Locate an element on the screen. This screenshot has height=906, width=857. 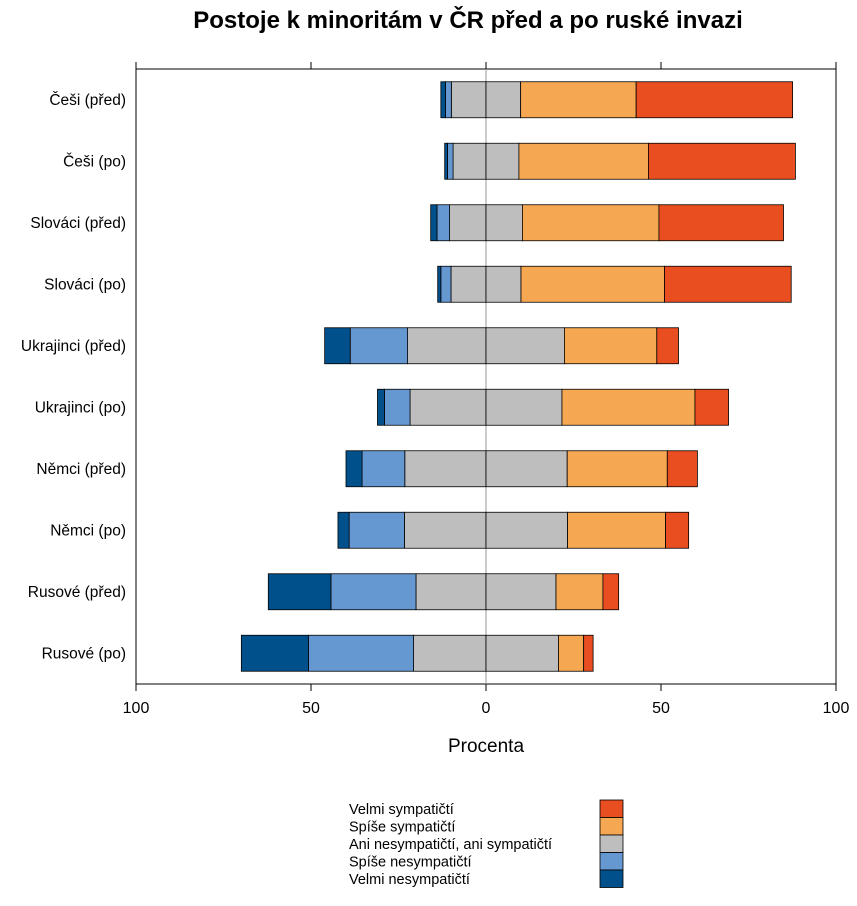
category-label: Slováci (po) is located at coordinates (85, 284).